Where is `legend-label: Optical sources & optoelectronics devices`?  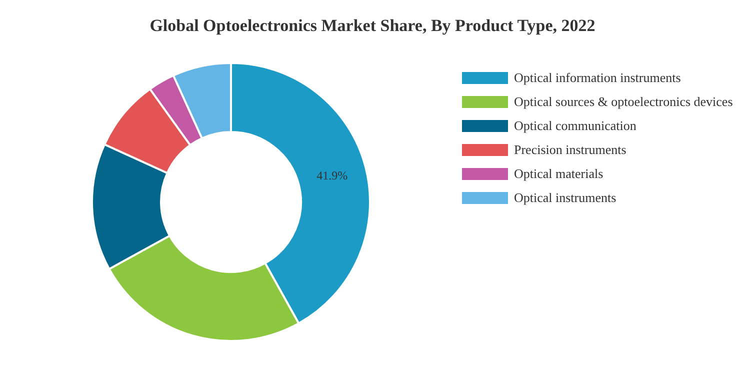
legend-label: Optical sources & optoelectronics devices is located at coordinates (623, 102).